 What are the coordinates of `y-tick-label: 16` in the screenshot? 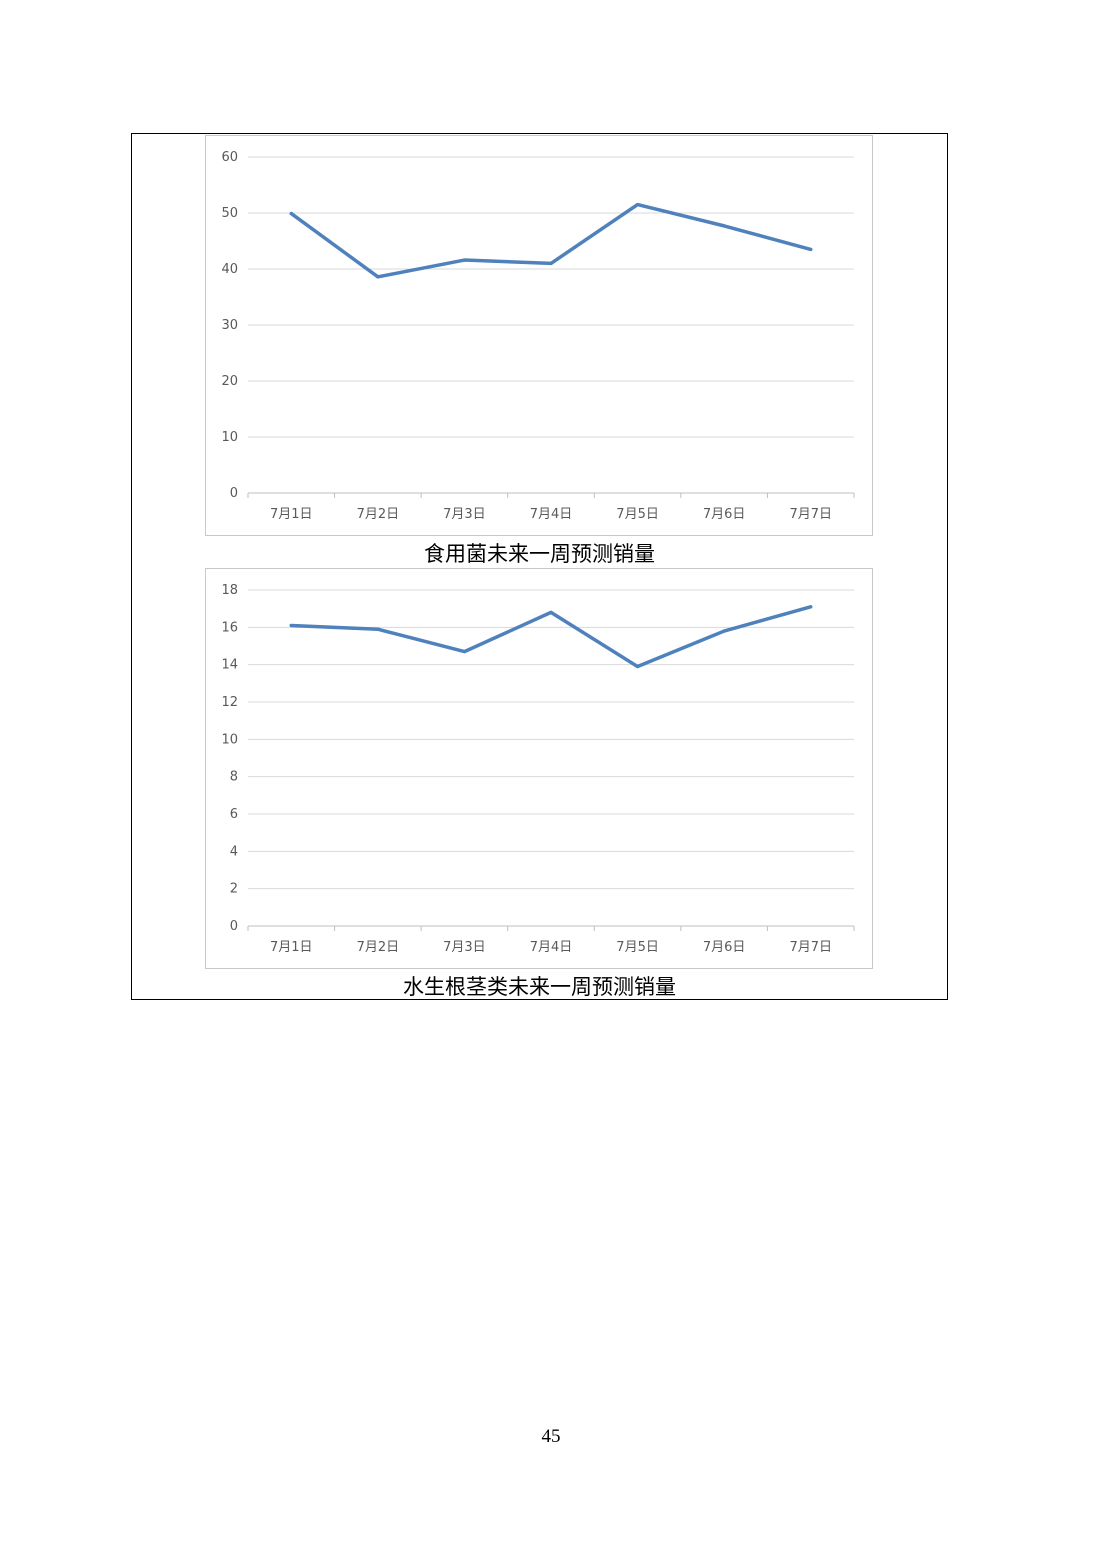 It's located at (229, 627).